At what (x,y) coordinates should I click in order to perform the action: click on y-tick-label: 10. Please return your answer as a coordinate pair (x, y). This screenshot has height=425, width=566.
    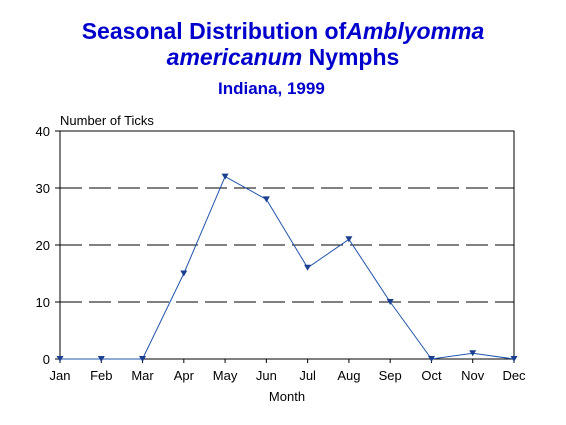
    Looking at the image, I should click on (43, 302).